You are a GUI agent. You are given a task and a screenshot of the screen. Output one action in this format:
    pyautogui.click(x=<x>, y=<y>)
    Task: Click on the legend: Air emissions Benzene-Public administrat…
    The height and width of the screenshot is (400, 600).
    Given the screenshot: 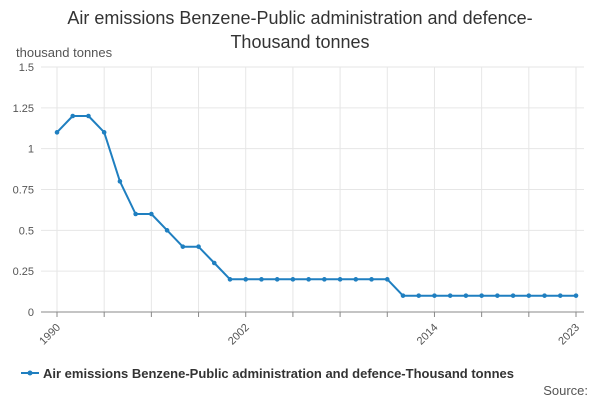 What is the action you would take?
    pyautogui.click(x=267, y=373)
    